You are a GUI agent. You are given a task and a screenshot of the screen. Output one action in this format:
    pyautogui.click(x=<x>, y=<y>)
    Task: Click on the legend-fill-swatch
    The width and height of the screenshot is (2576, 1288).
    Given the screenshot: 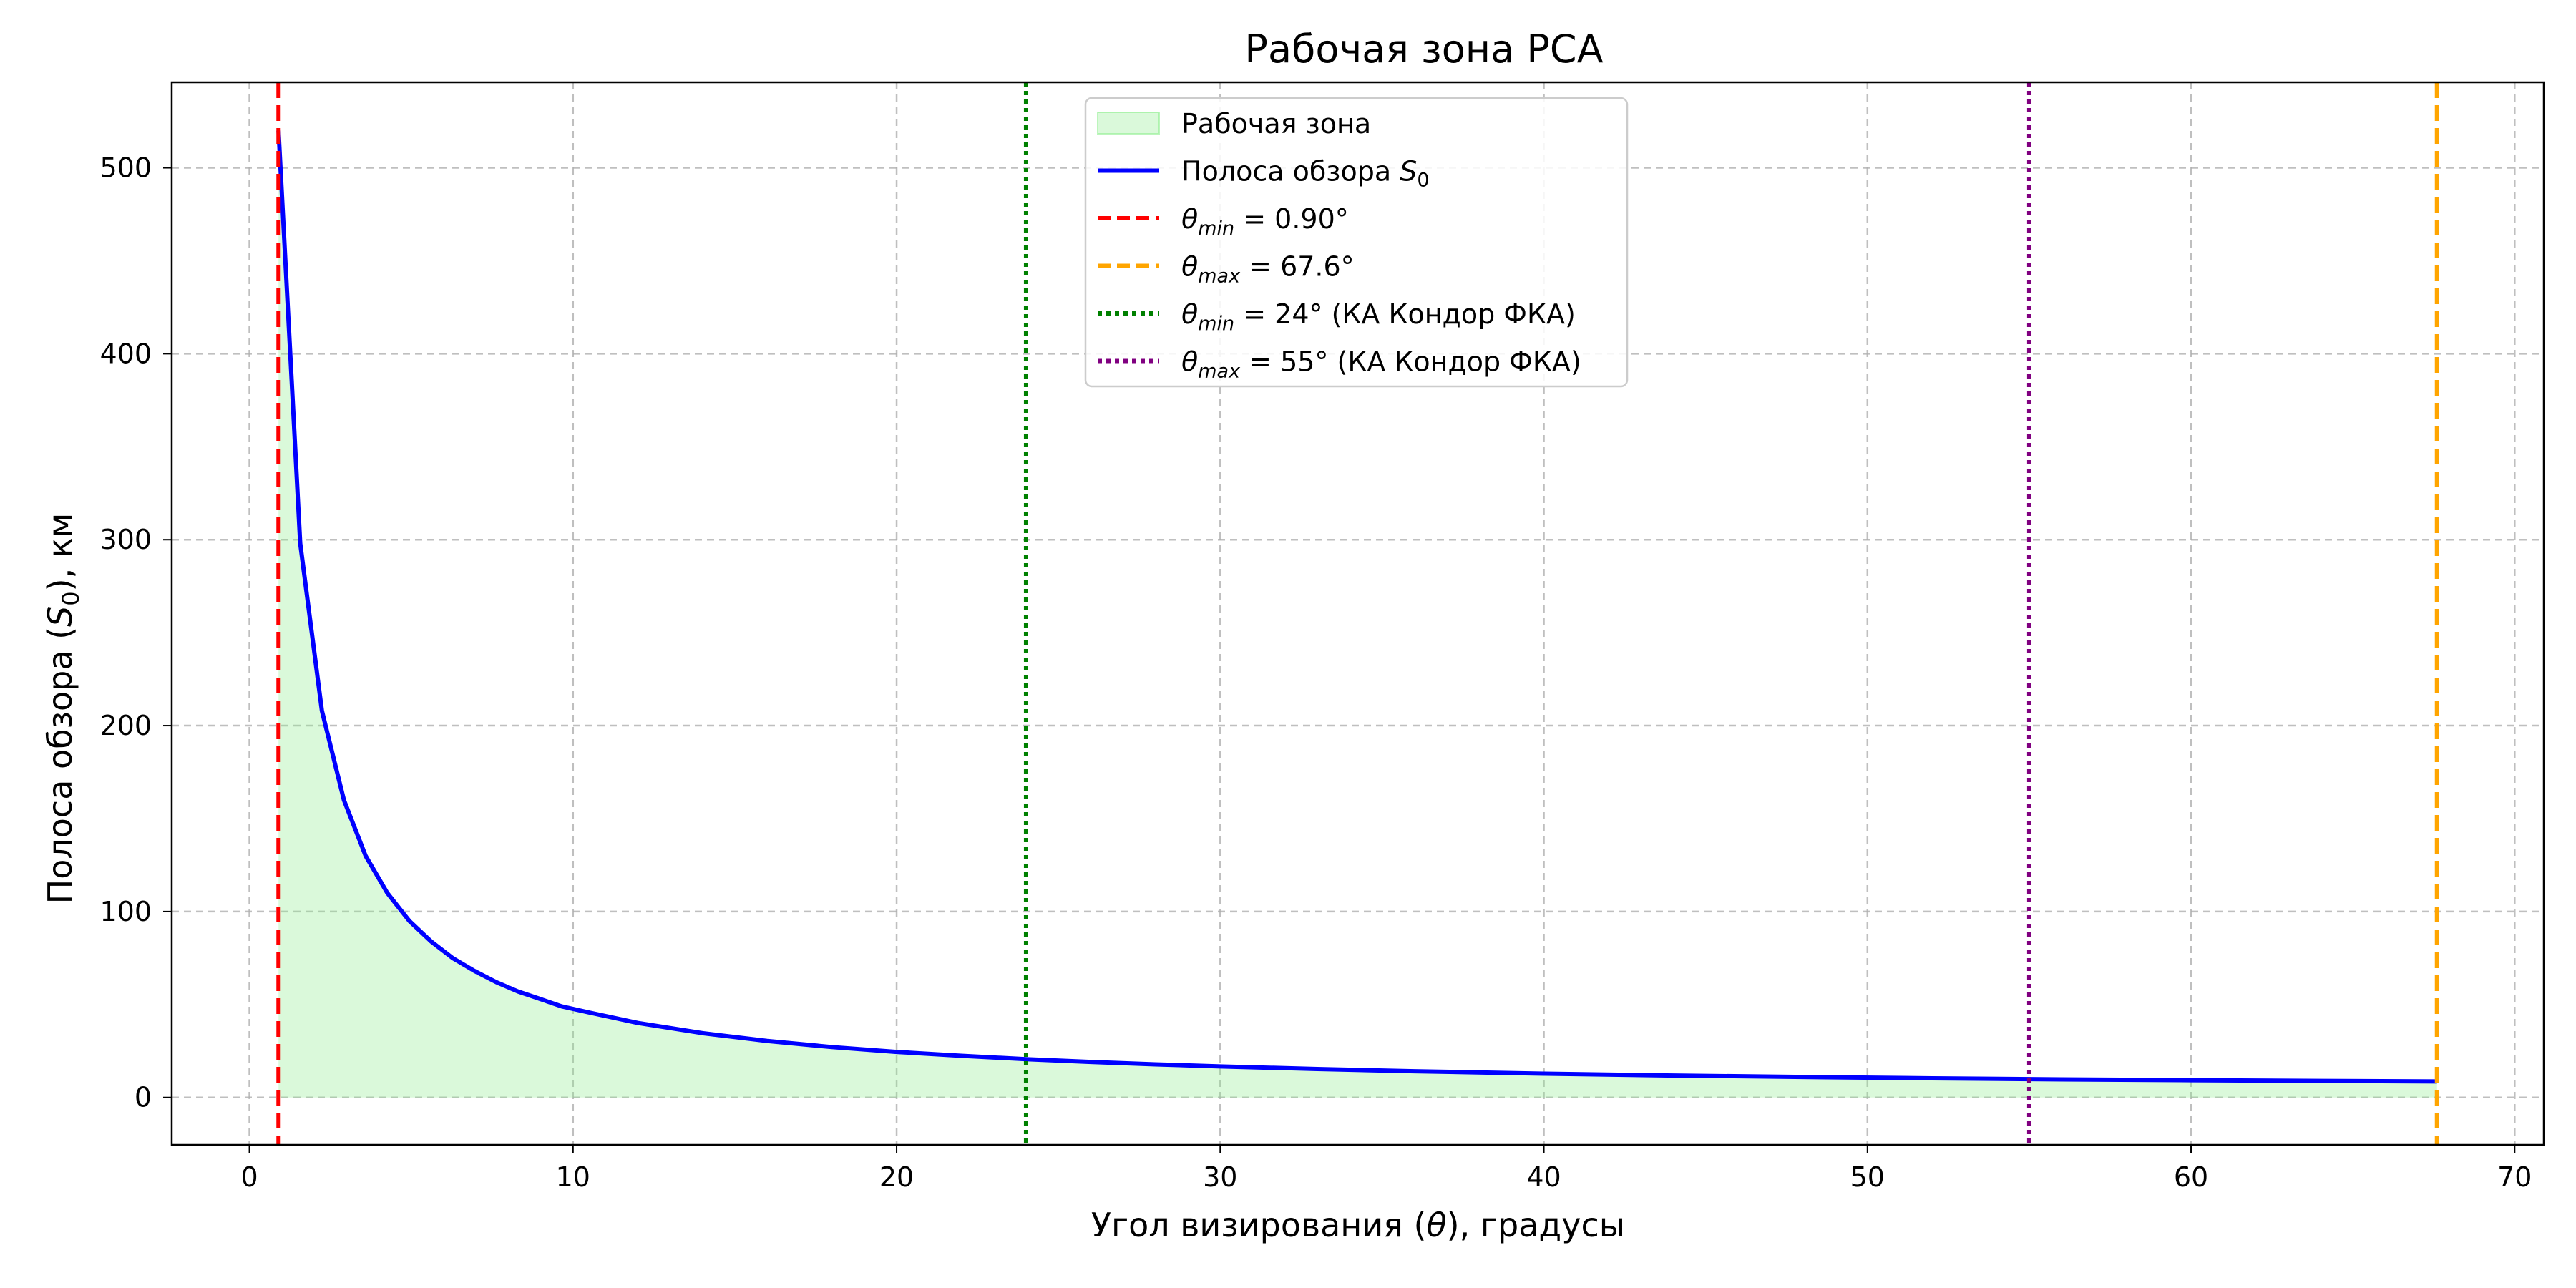 What is the action you would take?
    pyautogui.click(x=1128, y=123)
    